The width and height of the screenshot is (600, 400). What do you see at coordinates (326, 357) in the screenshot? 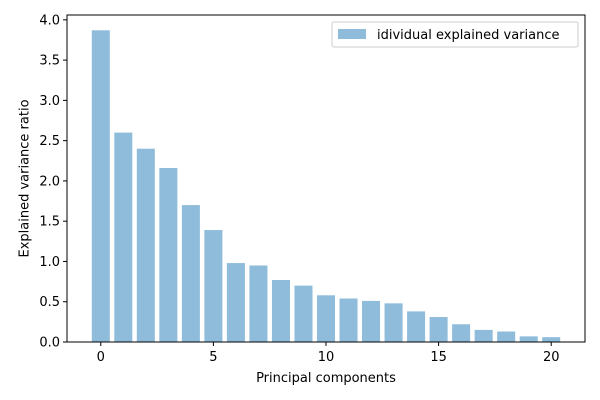
I see `x-tick-label: 10` at bounding box center [326, 357].